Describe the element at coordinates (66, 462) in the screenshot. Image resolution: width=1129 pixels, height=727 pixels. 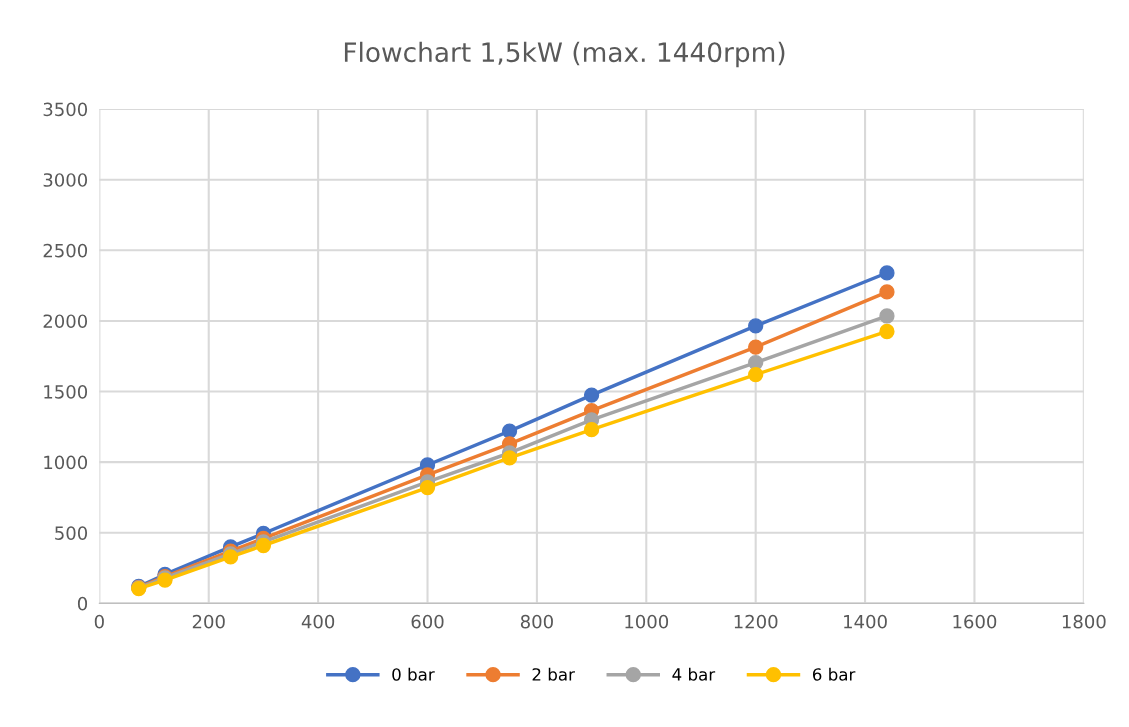
I see `y-tick-label: 1000` at that location.